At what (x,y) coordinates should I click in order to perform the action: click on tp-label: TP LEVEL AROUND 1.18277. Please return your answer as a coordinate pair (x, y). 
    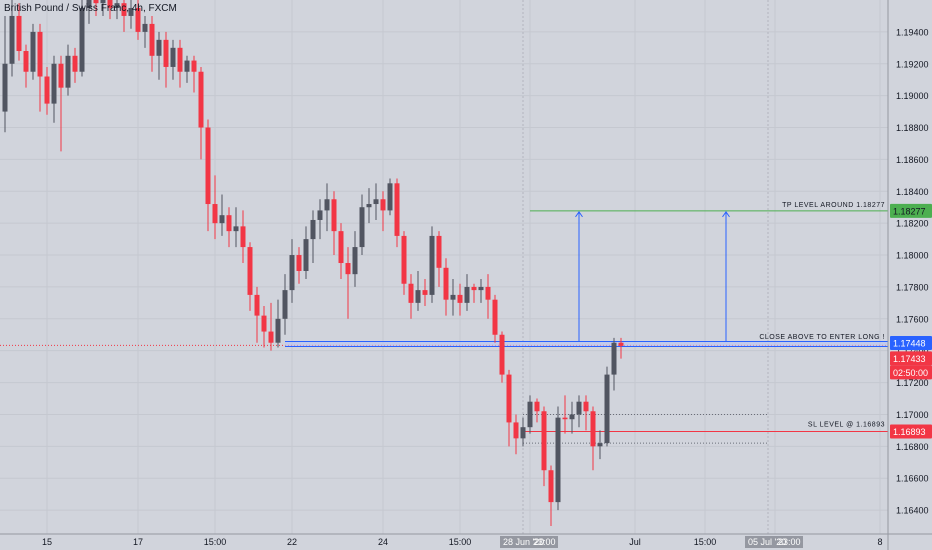
    Looking at the image, I should click on (833, 205).